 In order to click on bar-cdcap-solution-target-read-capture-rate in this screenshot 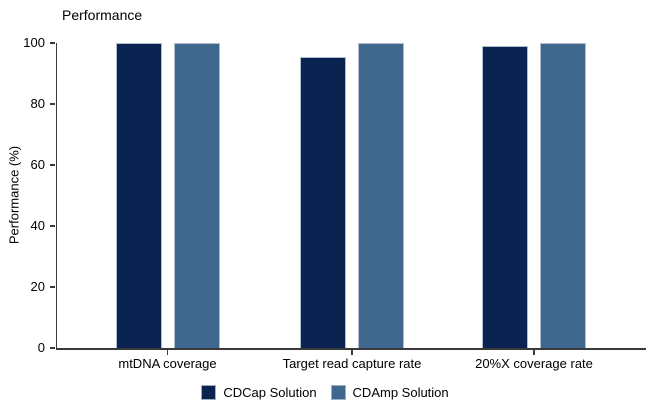, I will do `click(323, 202)`.